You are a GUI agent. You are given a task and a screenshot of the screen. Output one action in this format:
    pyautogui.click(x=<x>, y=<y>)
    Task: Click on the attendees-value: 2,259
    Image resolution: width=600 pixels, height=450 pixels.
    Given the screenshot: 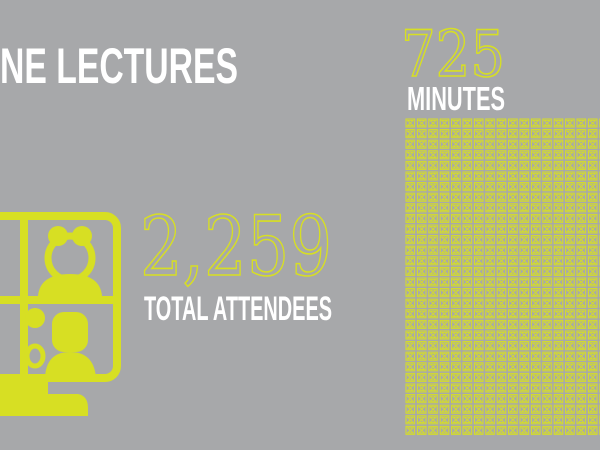 What is the action you would take?
    pyautogui.click(x=236, y=247)
    